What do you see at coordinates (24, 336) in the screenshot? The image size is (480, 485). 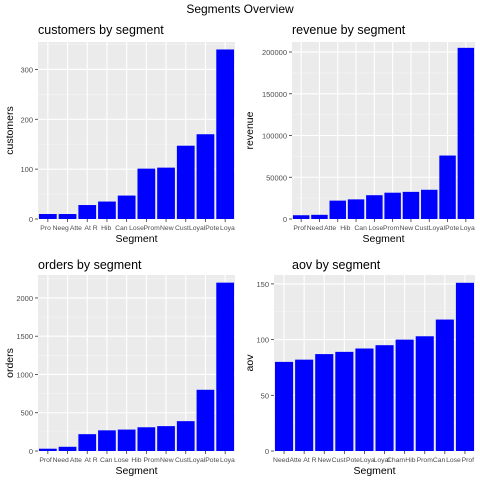 I see `y-tick-label: 1500` at bounding box center [24, 336].